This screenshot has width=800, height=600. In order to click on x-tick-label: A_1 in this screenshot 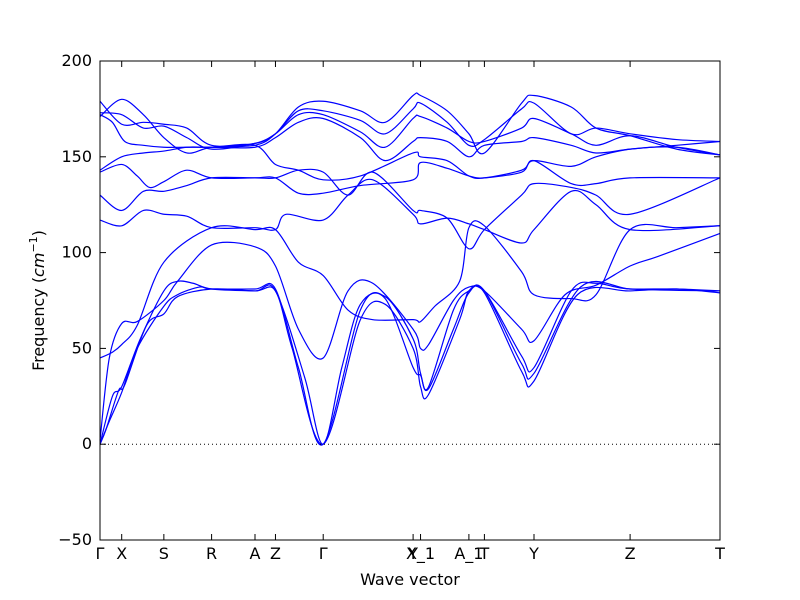, I will do `click(468, 554)`.